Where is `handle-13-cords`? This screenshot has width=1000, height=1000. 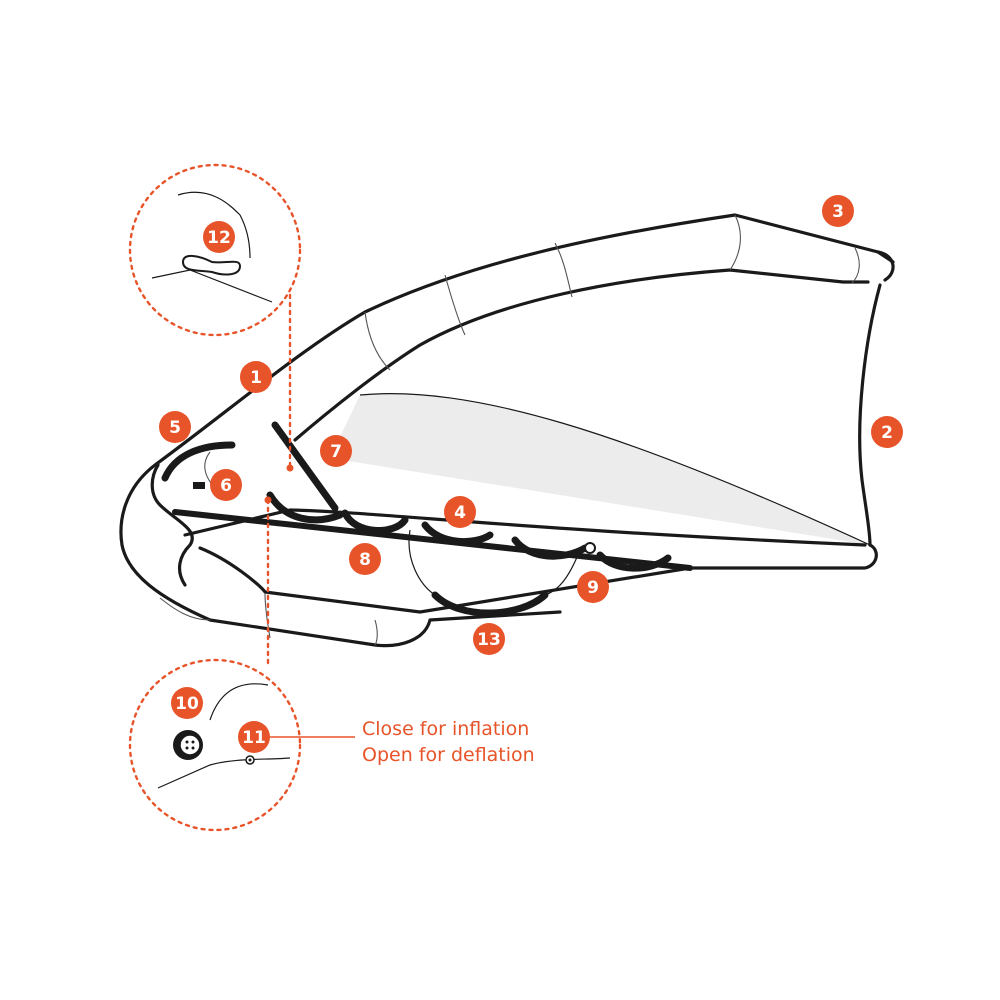
handle-13-cords is located at coordinates (494, 562).